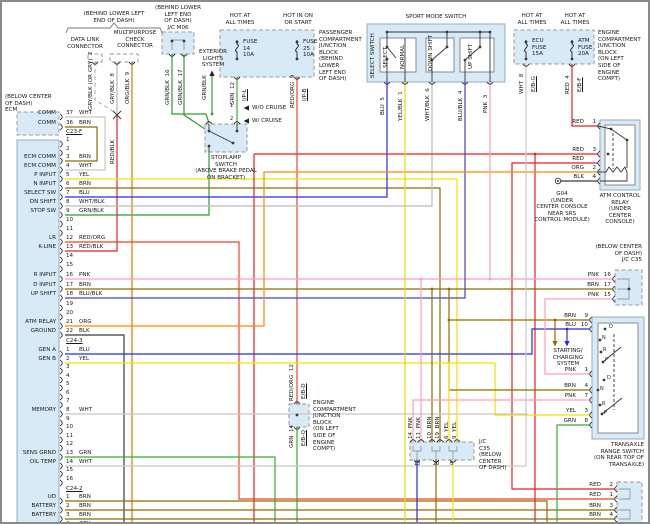 The width and height of the screenshot is (650, 524). Describe the element at coordinates (43, 294) in the screenshot. I see `ecm-c23-f-label-17: UP SHIFT` at that location.